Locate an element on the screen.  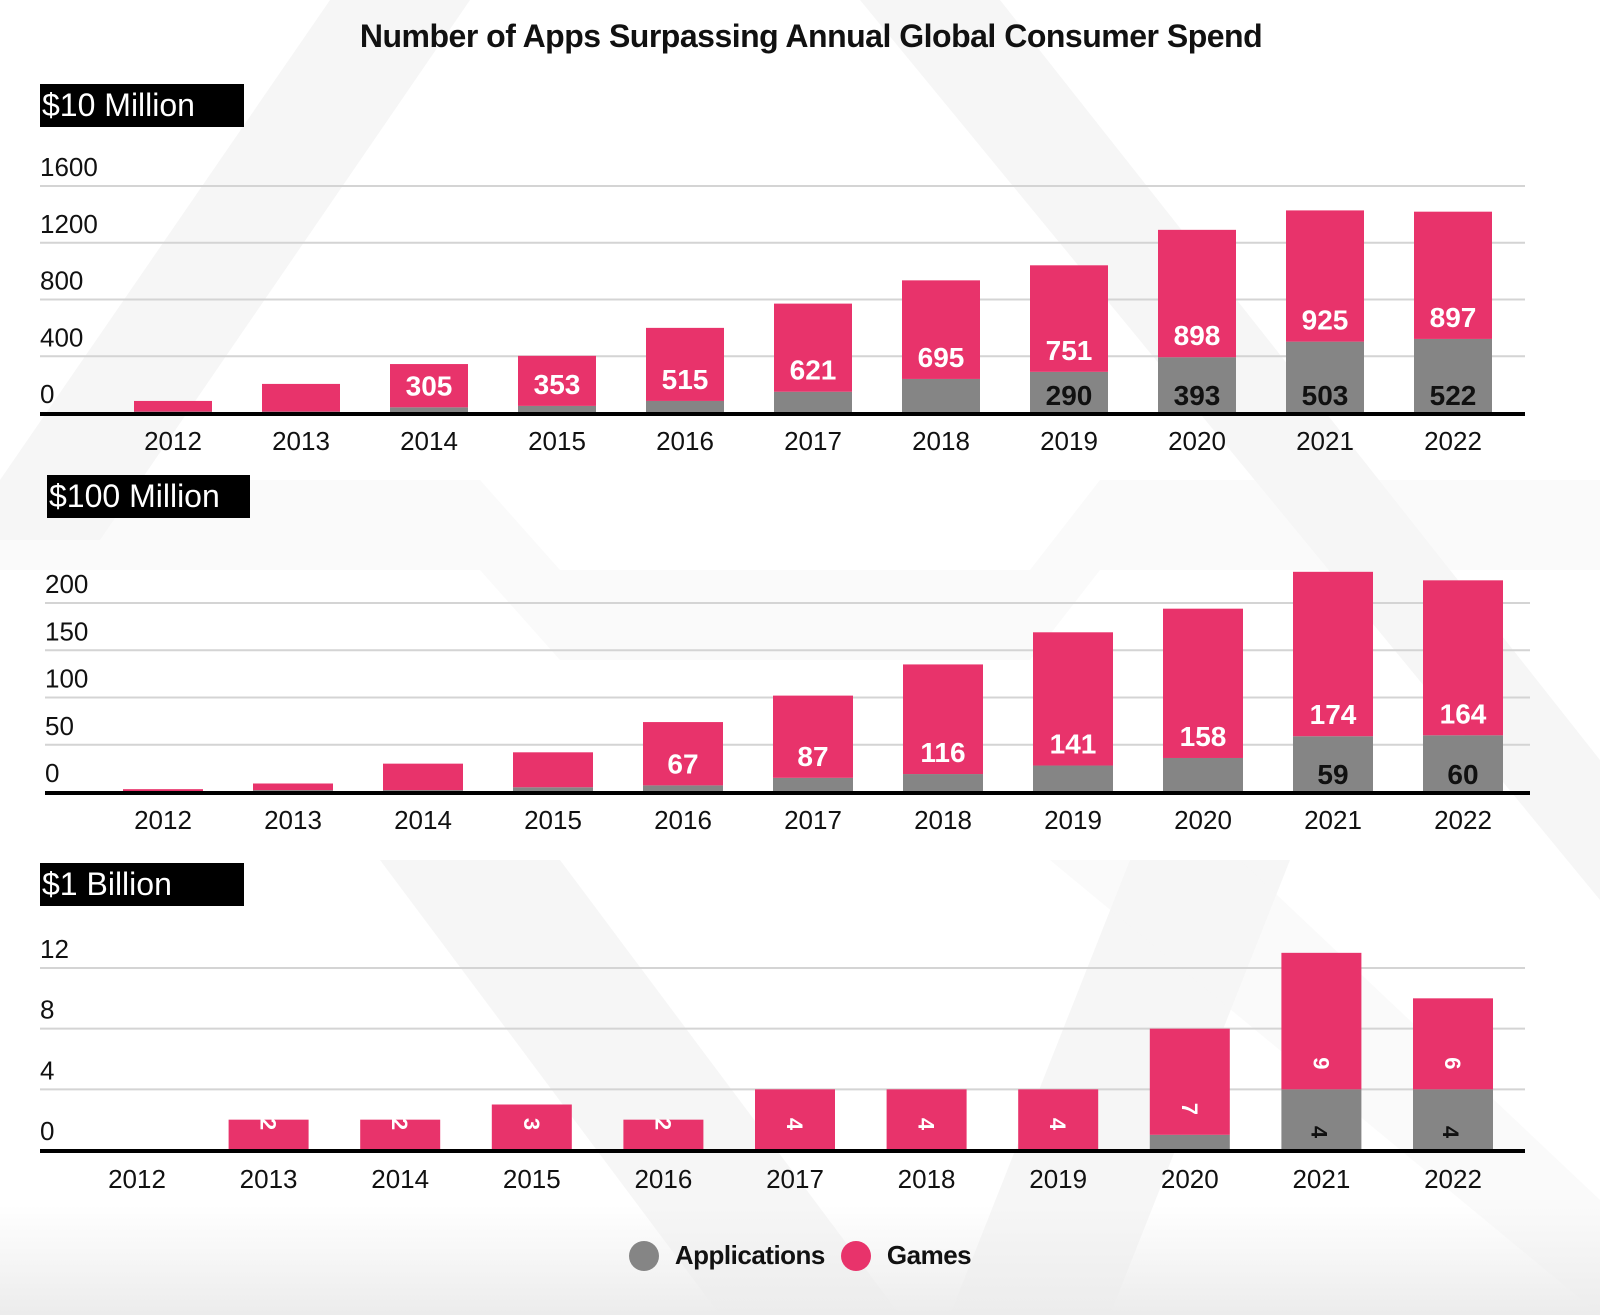
legend-swatch-games is located at coordinates (855, 1255).